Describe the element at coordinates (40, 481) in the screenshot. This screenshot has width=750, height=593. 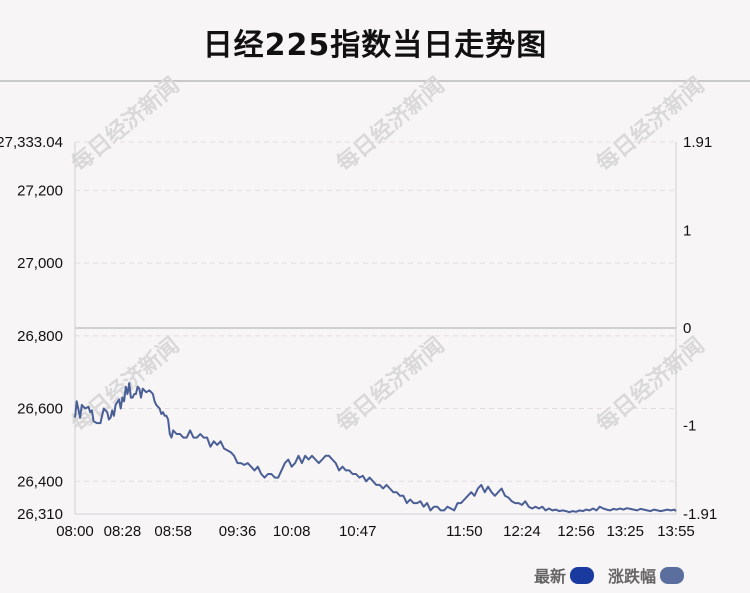
I see `left-tick-label-5: 26,400` at that location.